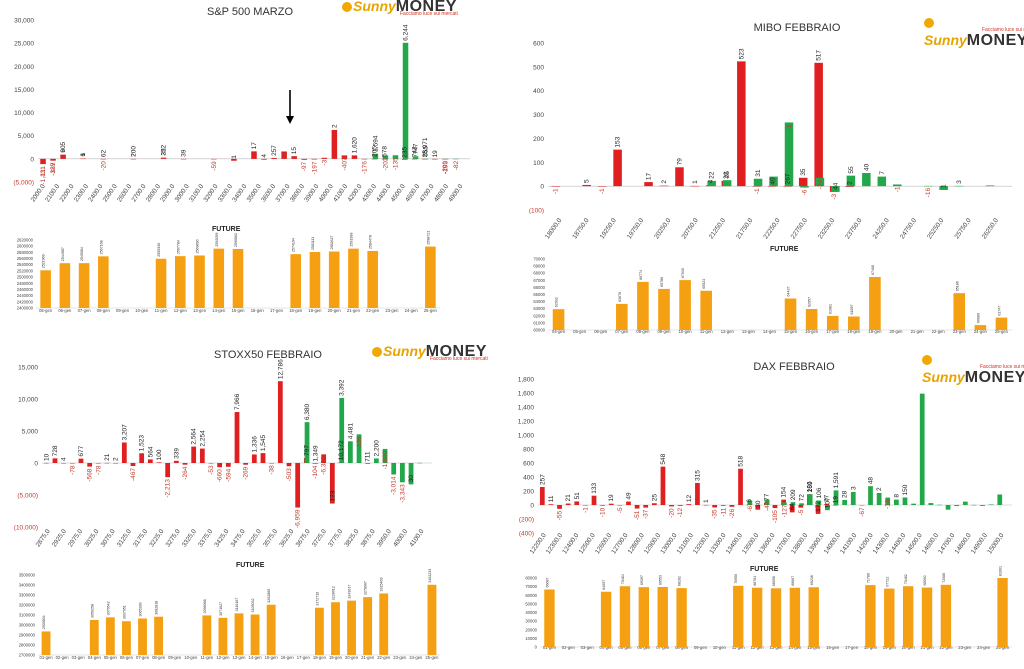 The height and width of the screenshot is (669, 1024). Describe the element at coordinates (758, 173) in the screenshot. I see `data-value-label: 31` at that location.